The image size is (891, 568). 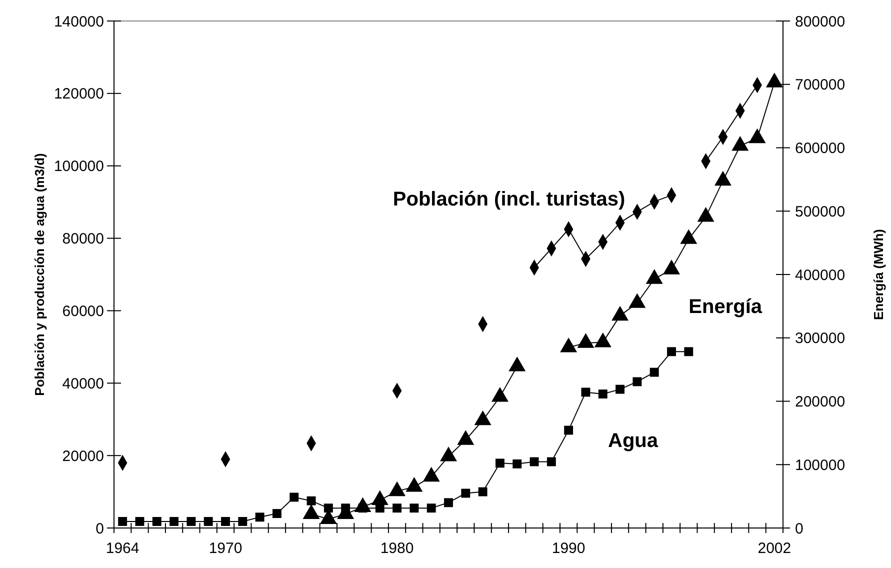 What do you see at coordinates (100, 529) in the screenshot?
I see `y-tick-label: 0` at bounding box center [100, 529].